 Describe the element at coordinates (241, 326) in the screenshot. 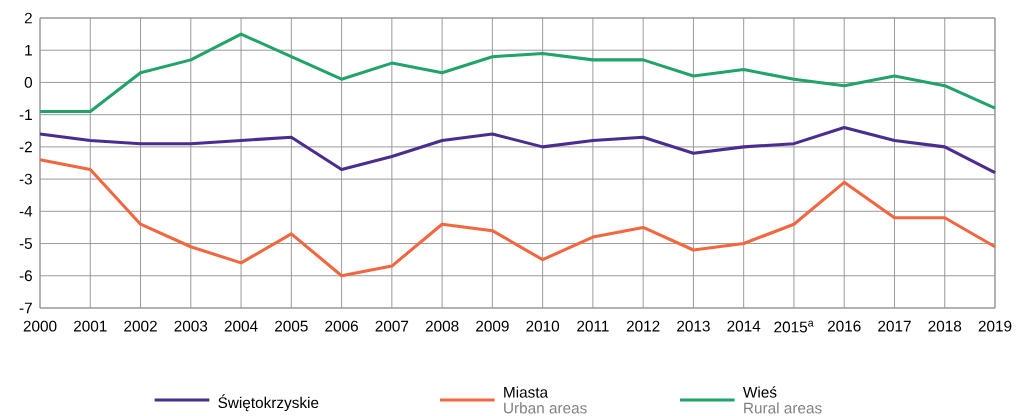

I see `x-tick-label: 2004` at that location.